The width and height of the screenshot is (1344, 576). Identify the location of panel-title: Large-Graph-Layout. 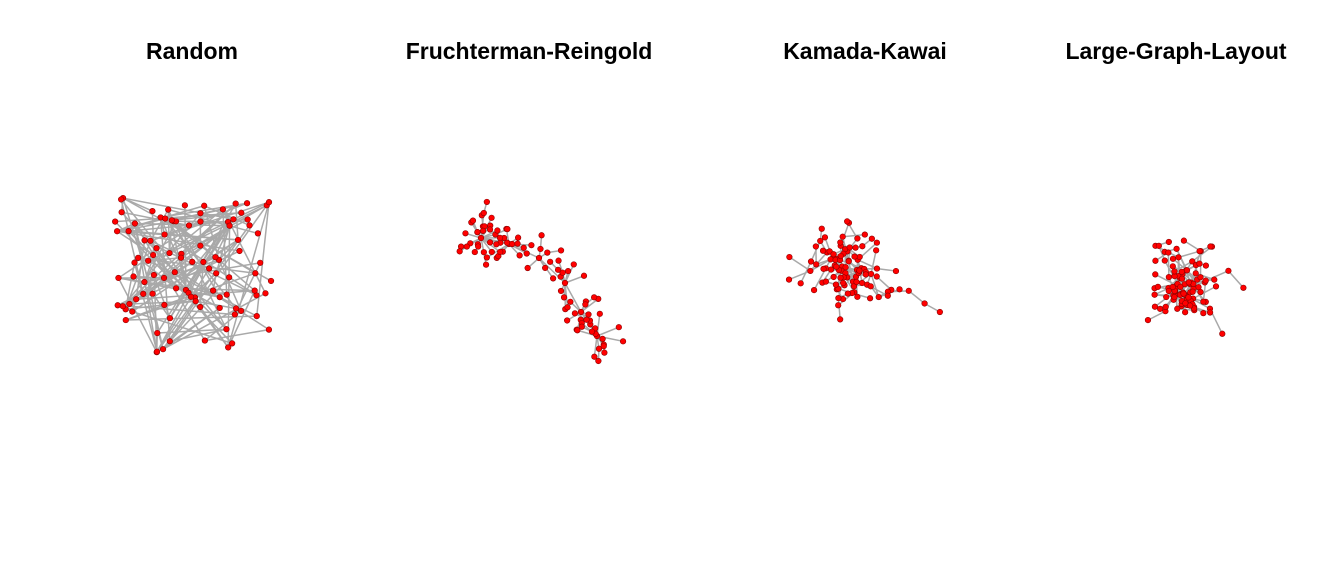
(1176, 51).